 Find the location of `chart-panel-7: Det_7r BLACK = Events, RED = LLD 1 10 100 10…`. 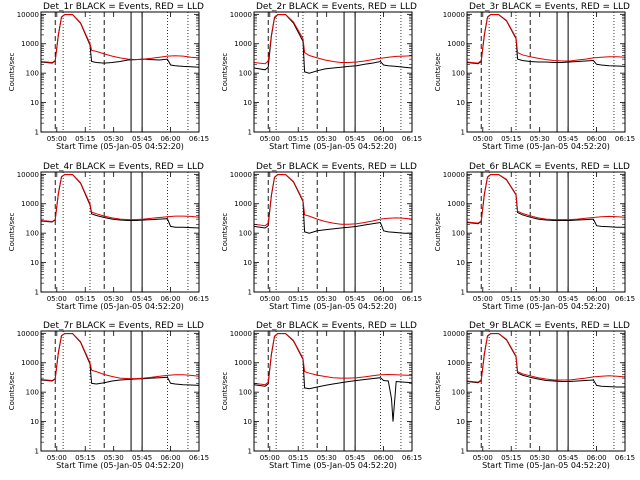

chart-panel-7: Det_7r BLACK = Events, RED = LLD 1 10 100 10… is located at coordinates (108, 395).